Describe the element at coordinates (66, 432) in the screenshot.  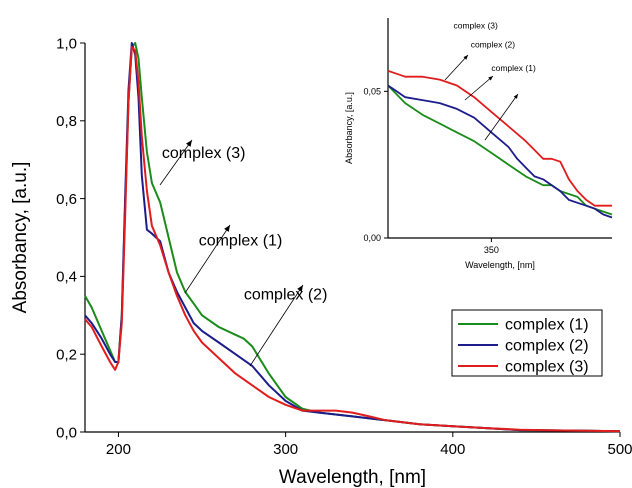
I see `y-tick-label: 0,0` at that location.